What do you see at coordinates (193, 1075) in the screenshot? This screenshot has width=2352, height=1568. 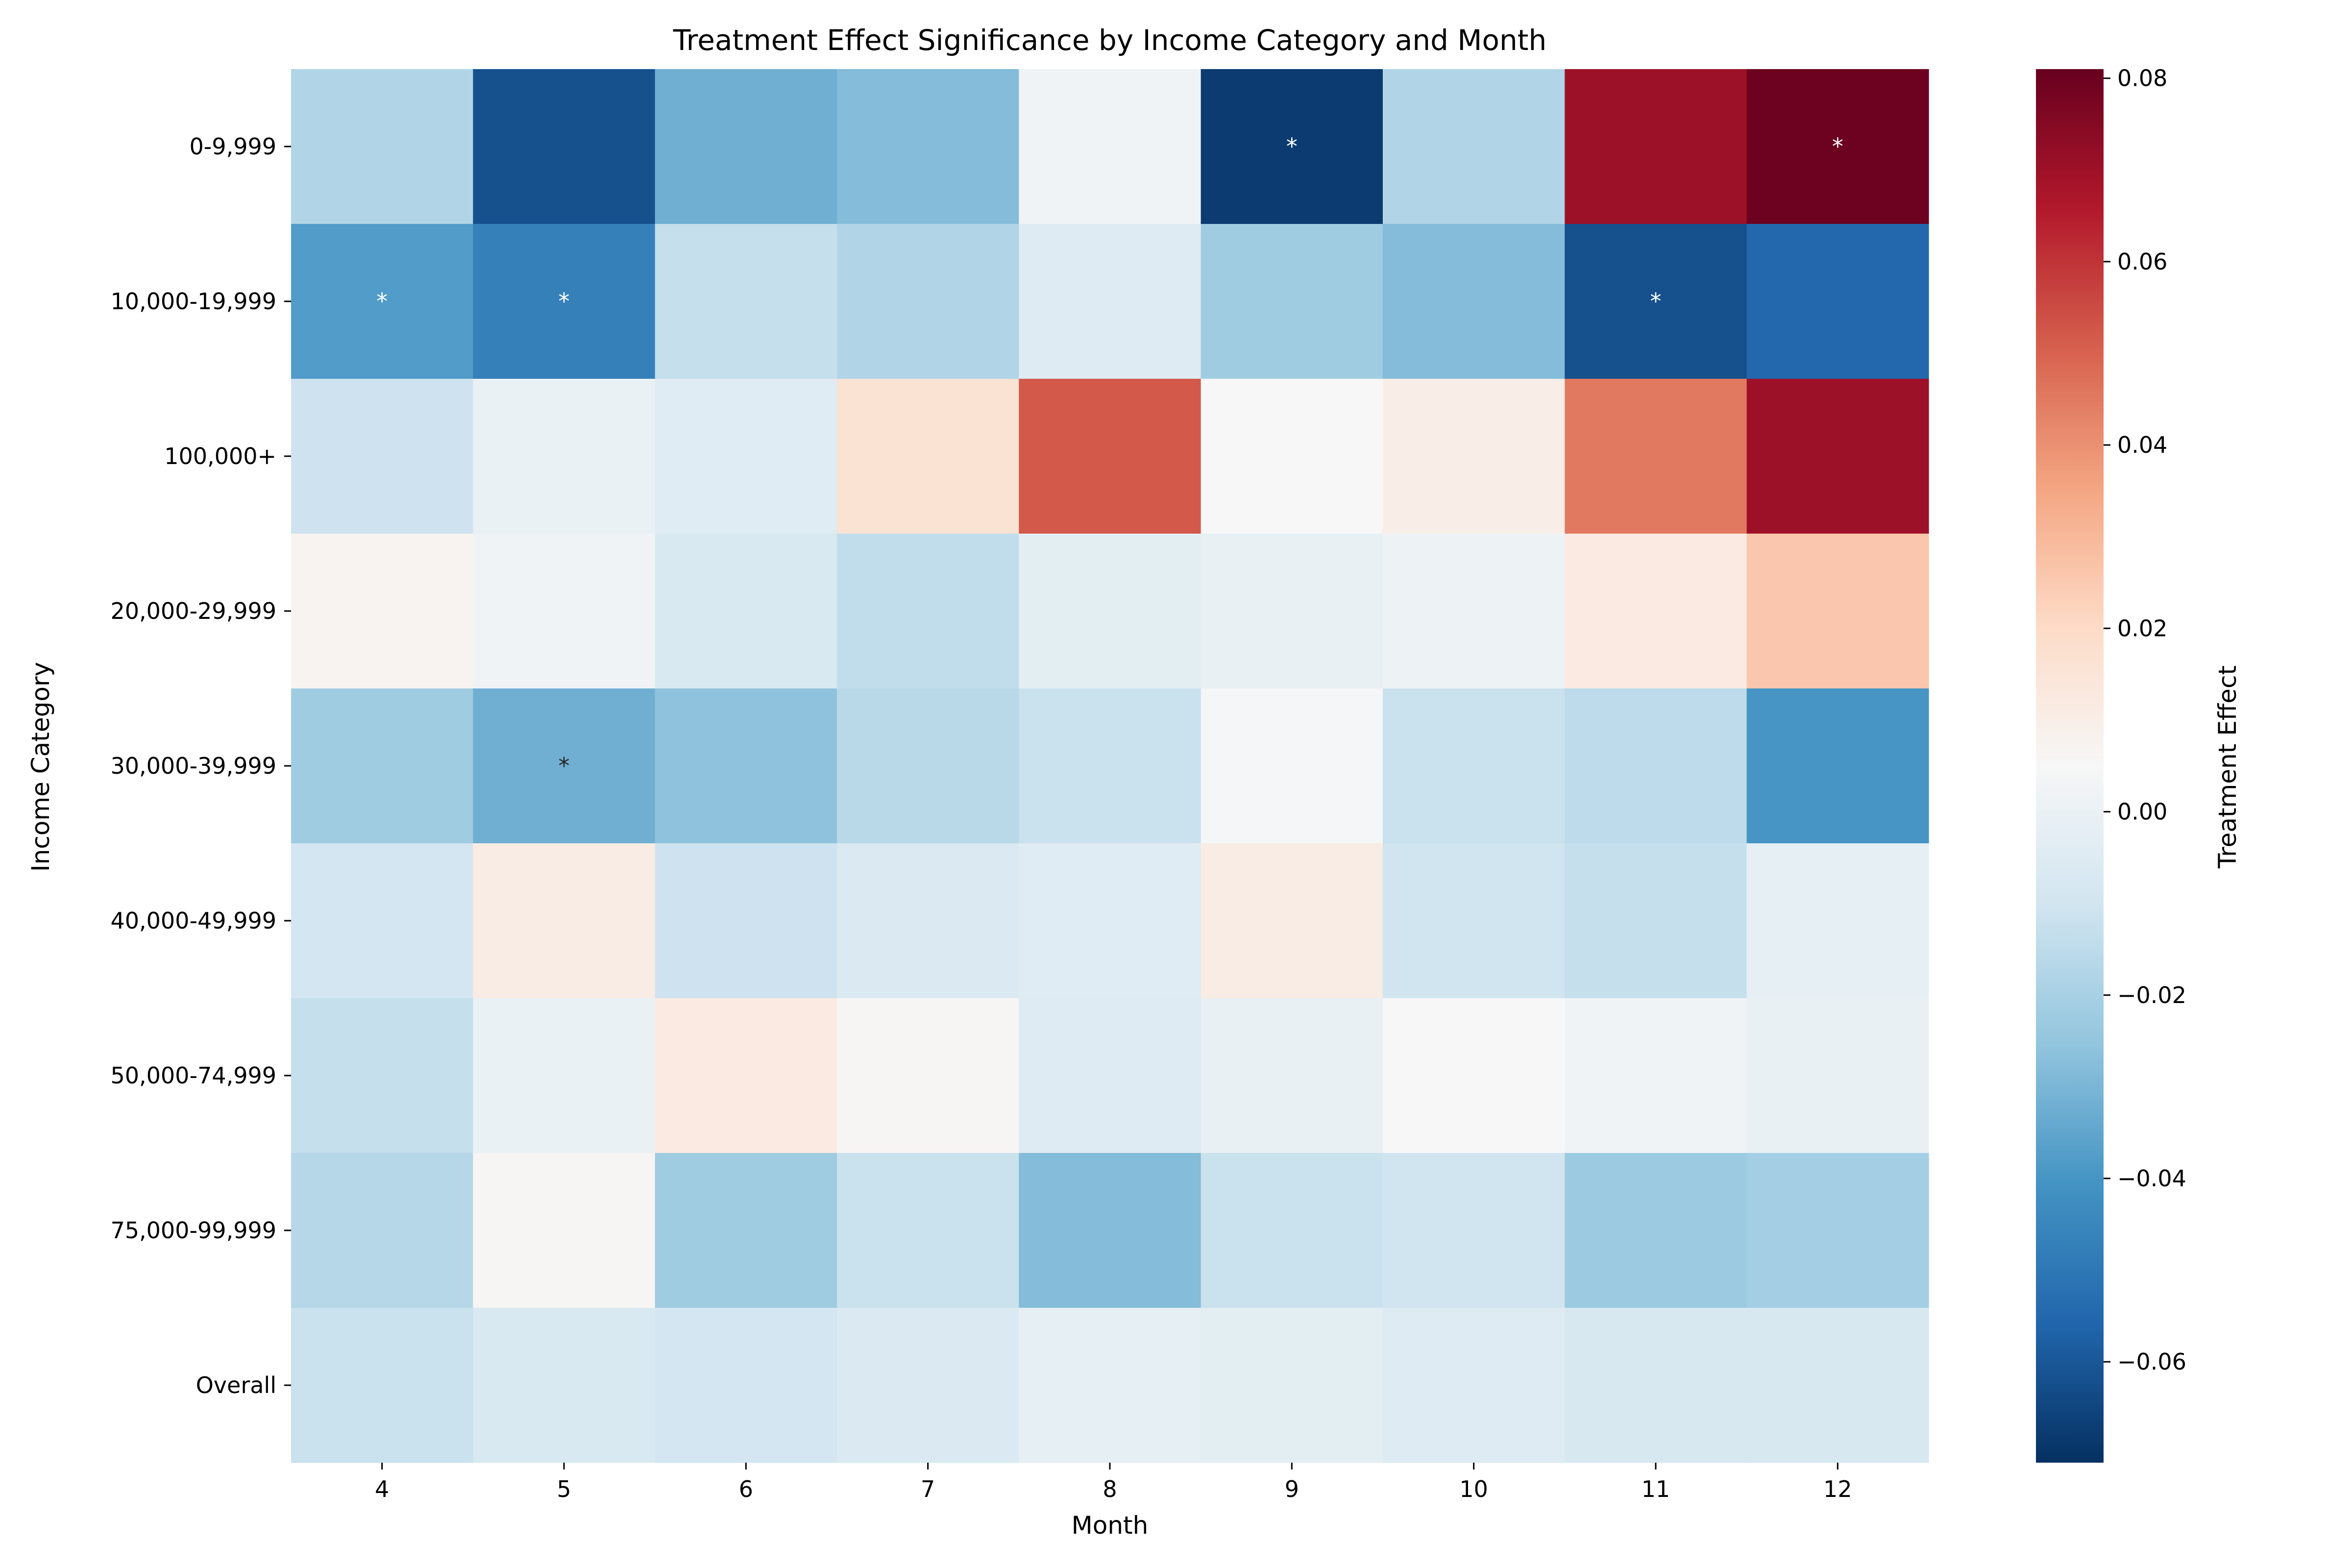 I see `y-tick-label: 50,000-74,999` at bounding box center [193, 1075].